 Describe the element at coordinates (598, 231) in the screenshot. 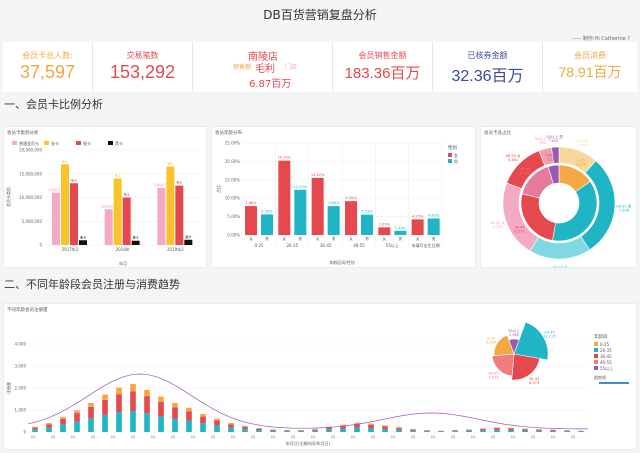

I see `slice-value: 12,215` at that location.